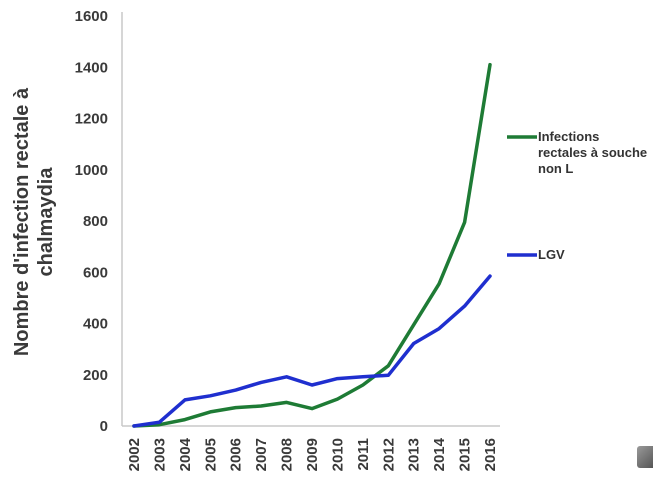  I want to click on y-tick-label: 400, so click(95, 324).